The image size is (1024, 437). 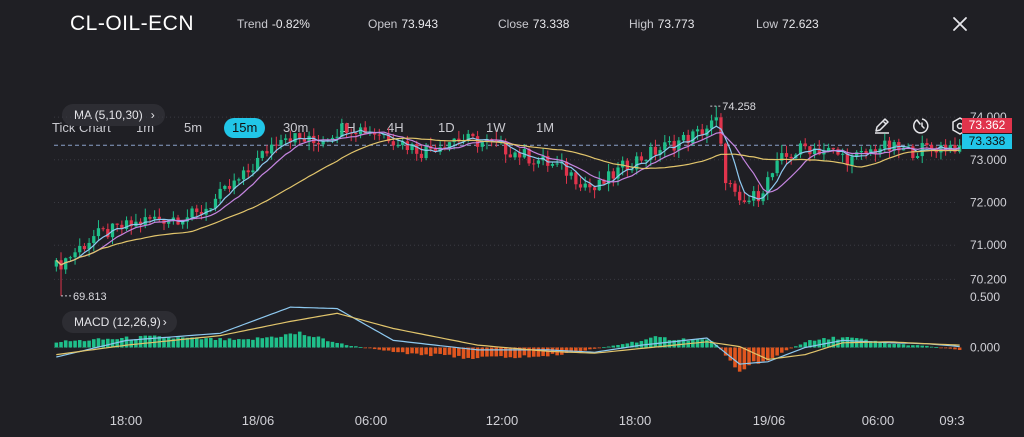 What do you see at coordinates (496, 127) in the screenshot?
I see `timeframe-1w: 1W` at bounding box center [496, 127].